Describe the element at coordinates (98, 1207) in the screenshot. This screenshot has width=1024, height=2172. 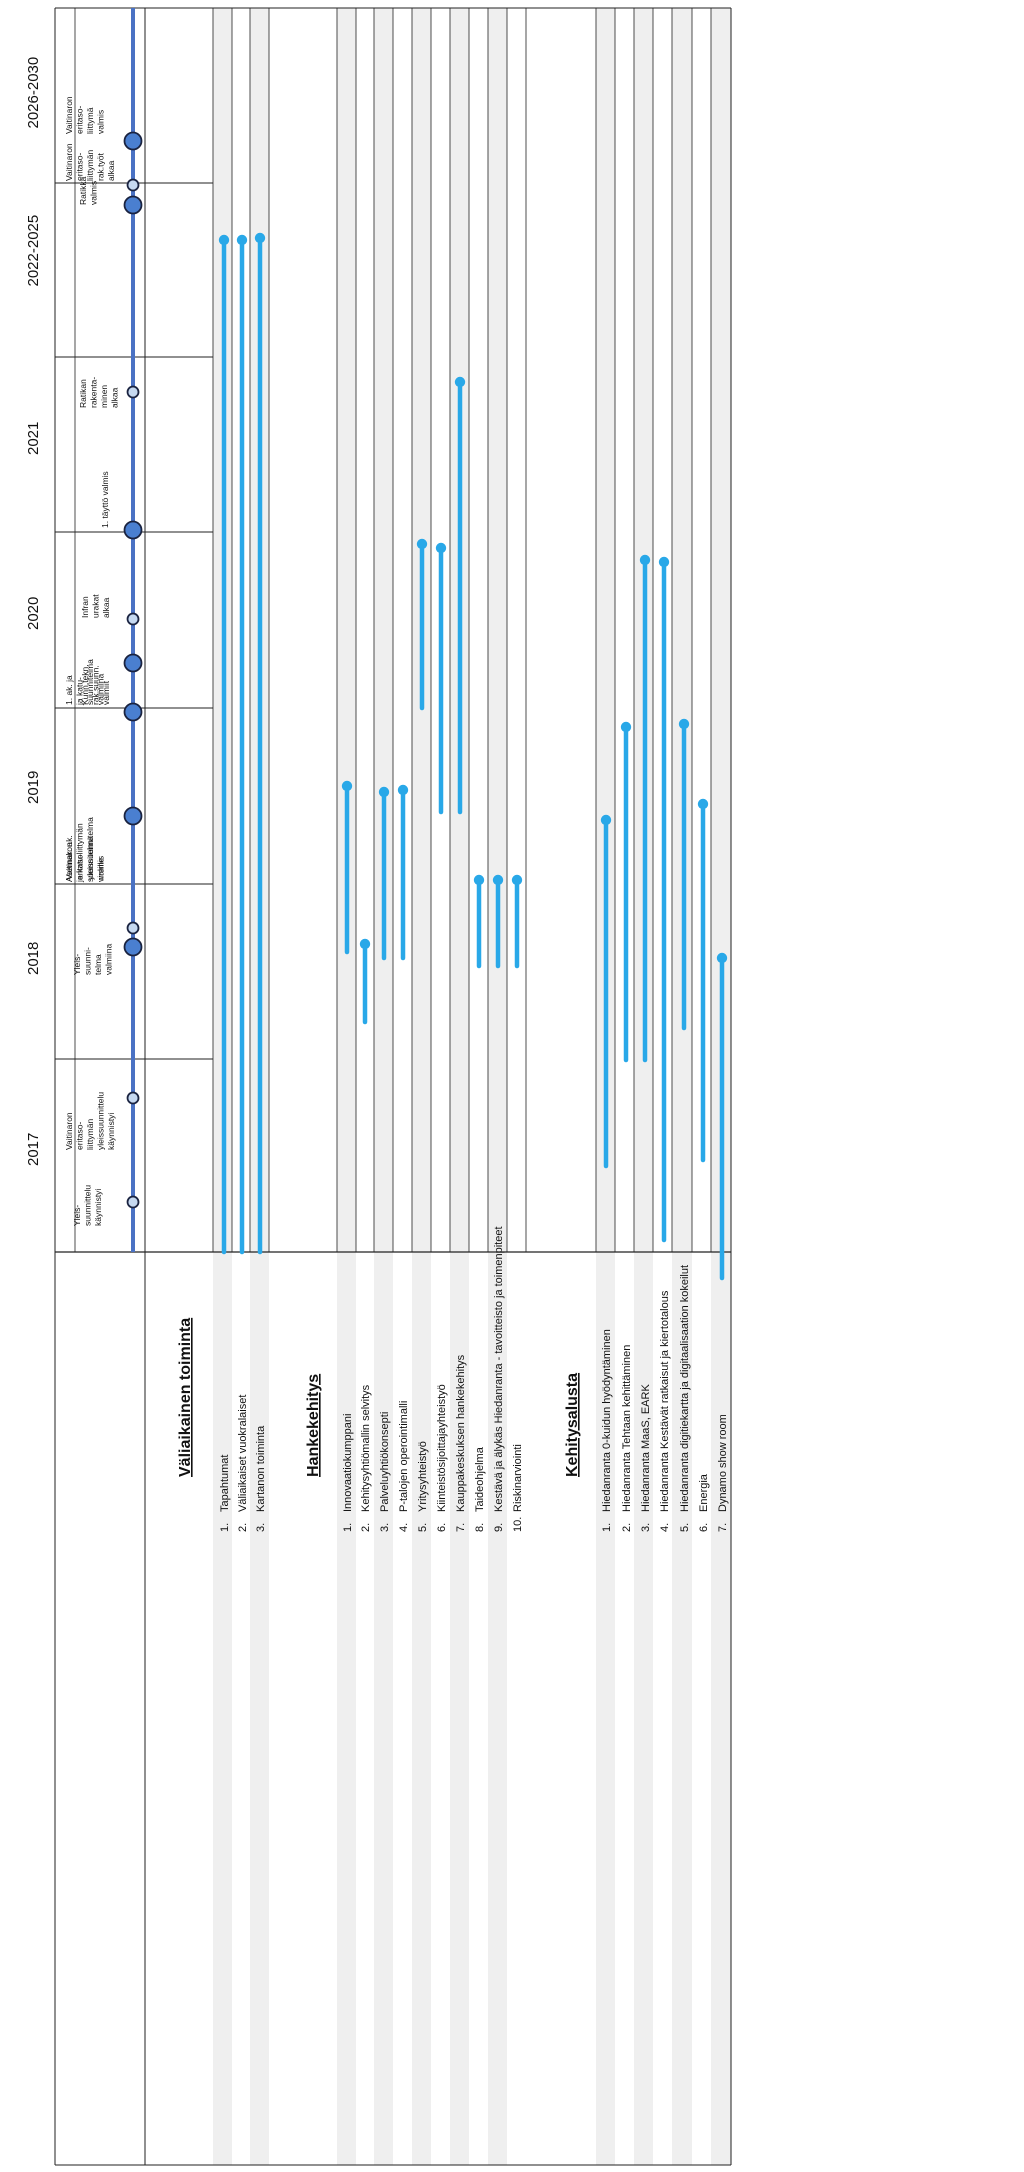
I see `milestone-label: käynnistyi` at that location.